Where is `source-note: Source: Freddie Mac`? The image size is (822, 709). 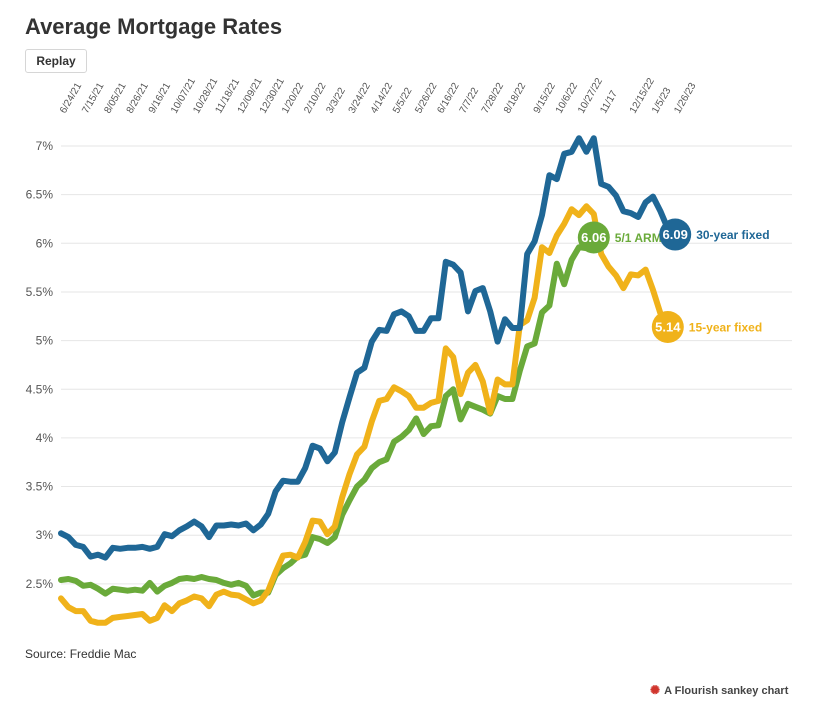
source-note: Source: Freddie Mac is located at coordinates (81, 654).